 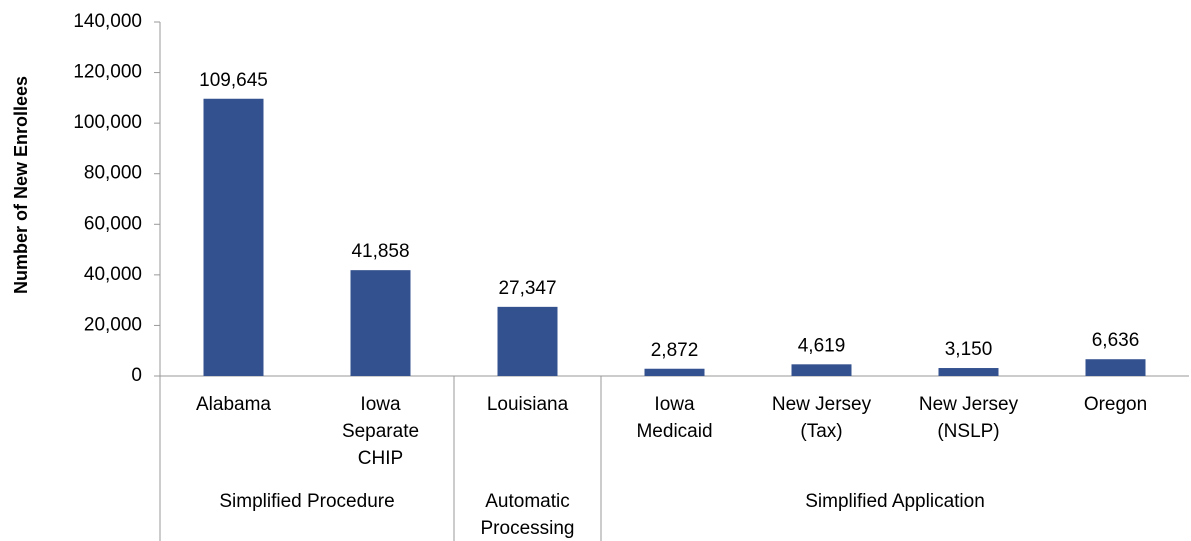 What do you see at coordinates (895, 501) in the screenshot?
I see `group-label: Simplified Application` at bounding box center [895, 501].